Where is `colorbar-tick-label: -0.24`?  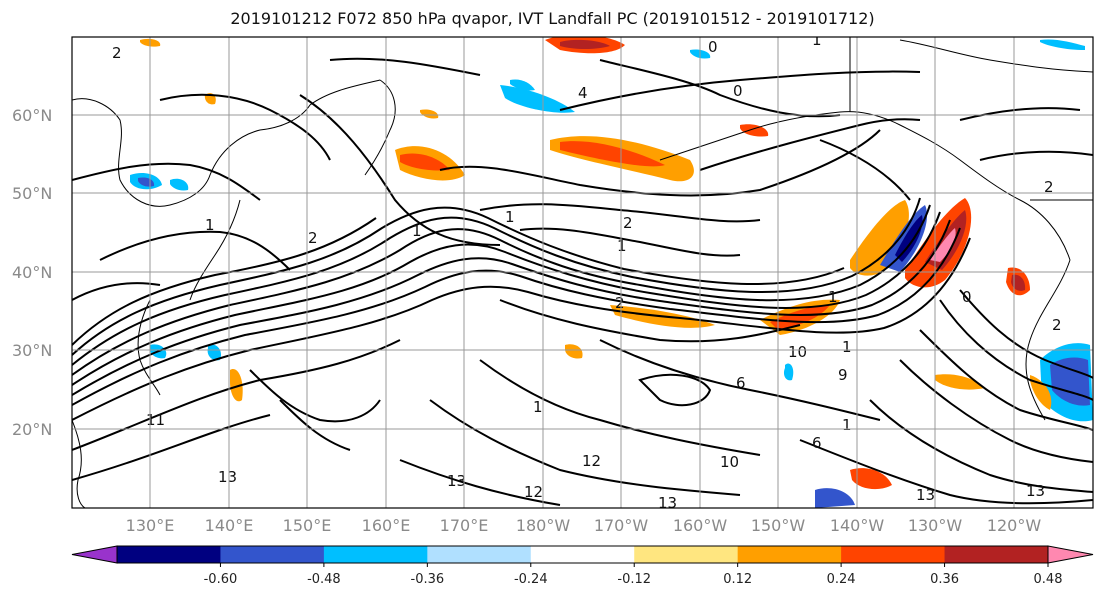 colorbar-tick-label: -0.24 is located at coordinates (531, 579).